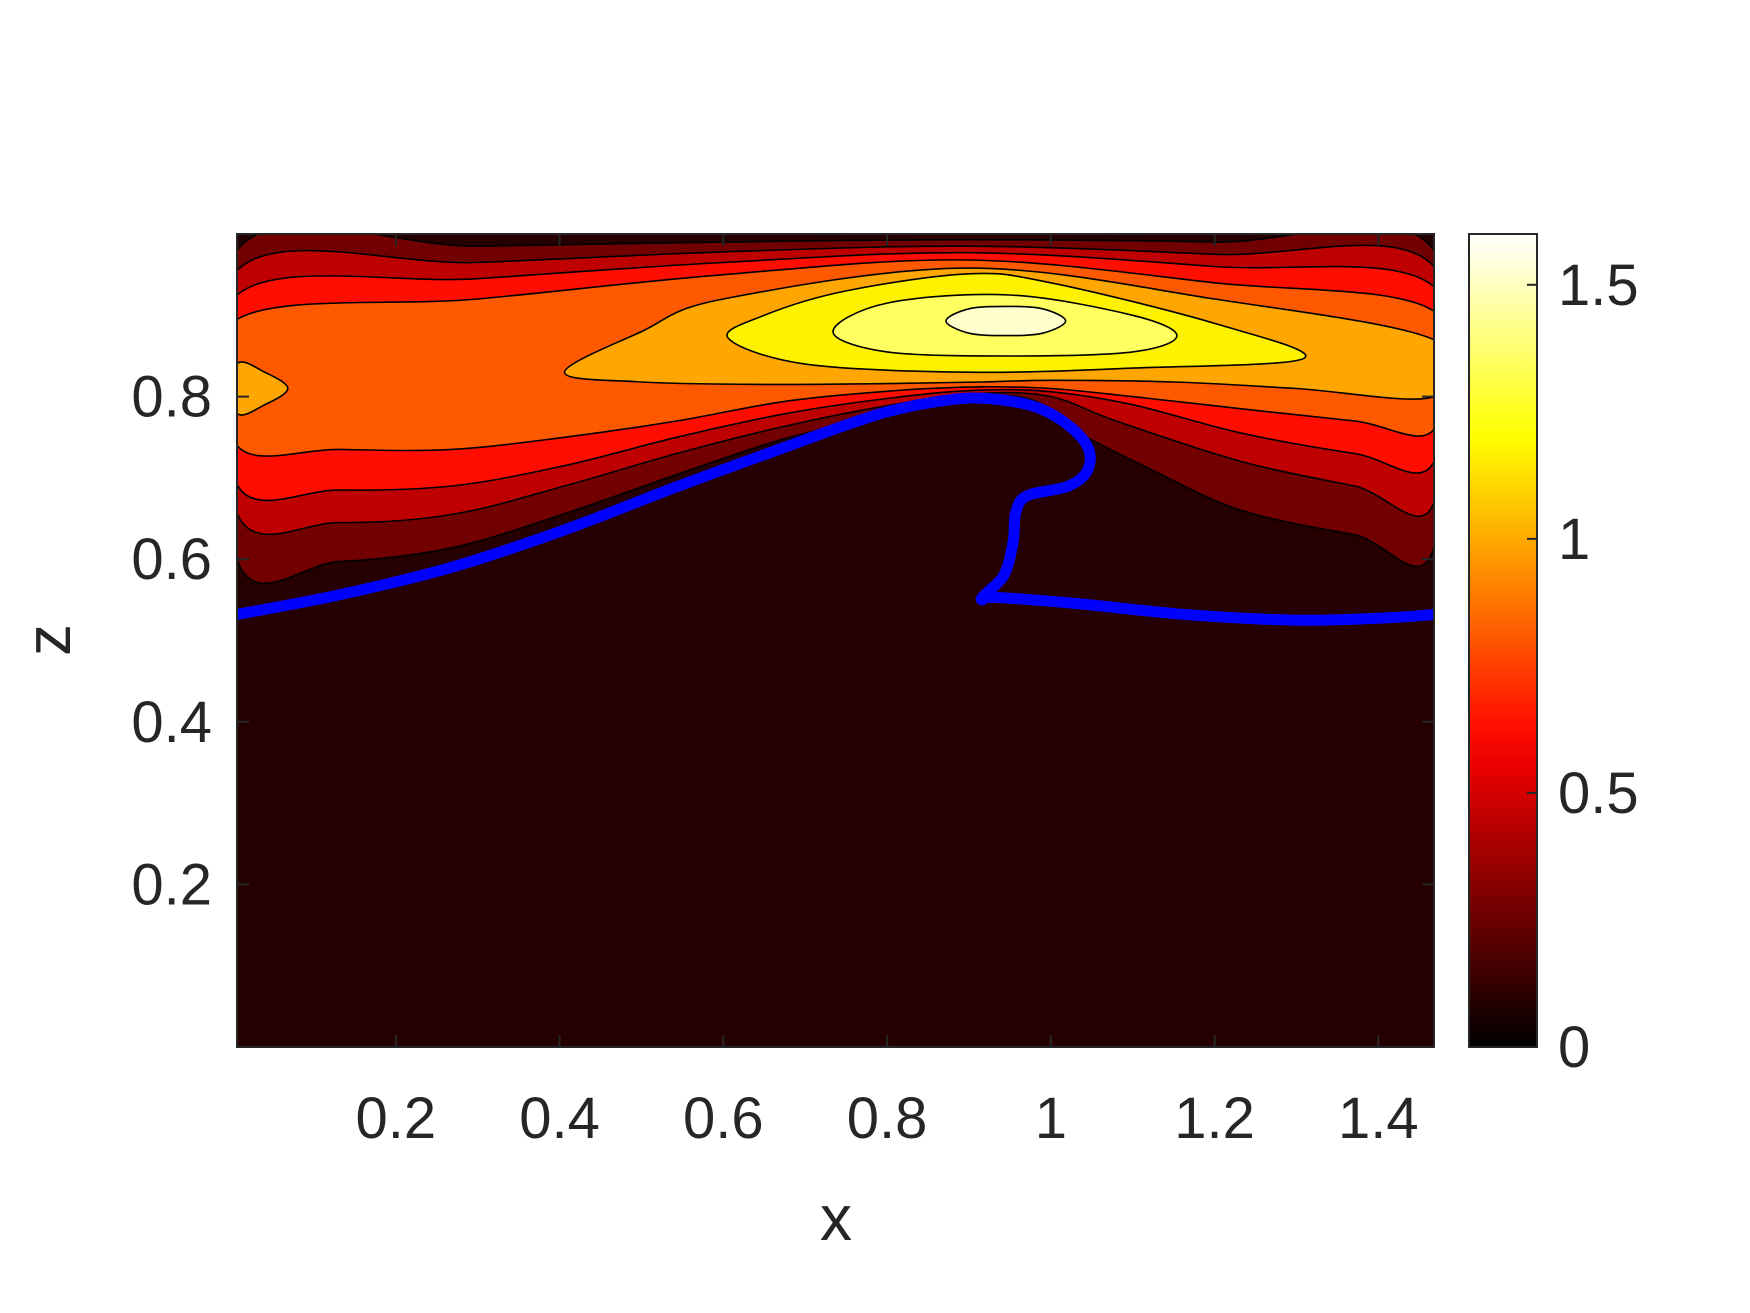 The width and height of the screenshot is (1750, 1313). What do you see at coordinates (835, 509) in the screenshot?
I see `interface-curve` at bounding box center [835, 509].